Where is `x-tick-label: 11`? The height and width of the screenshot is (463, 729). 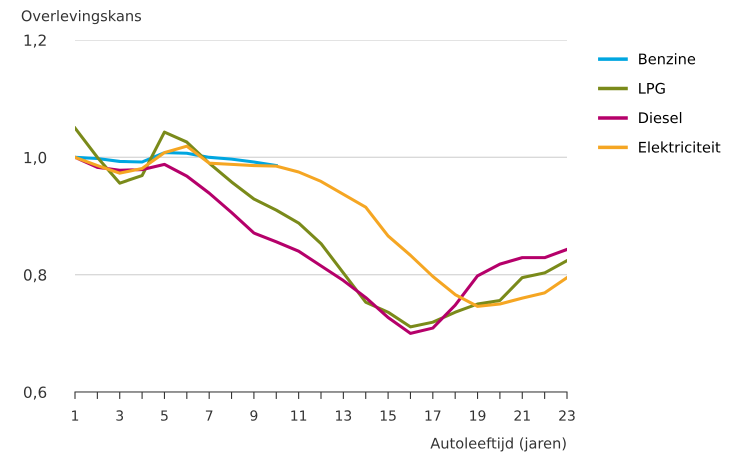
x-tick-label: 11 is located at coordinates (298, 415).